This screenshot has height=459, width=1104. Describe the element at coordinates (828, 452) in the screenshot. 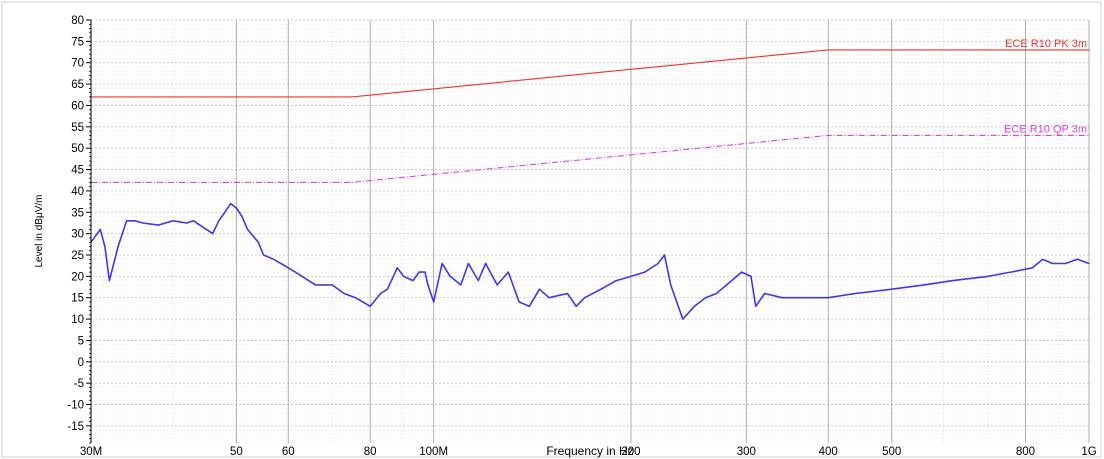

I see `x-tick-label: 400` at that location.